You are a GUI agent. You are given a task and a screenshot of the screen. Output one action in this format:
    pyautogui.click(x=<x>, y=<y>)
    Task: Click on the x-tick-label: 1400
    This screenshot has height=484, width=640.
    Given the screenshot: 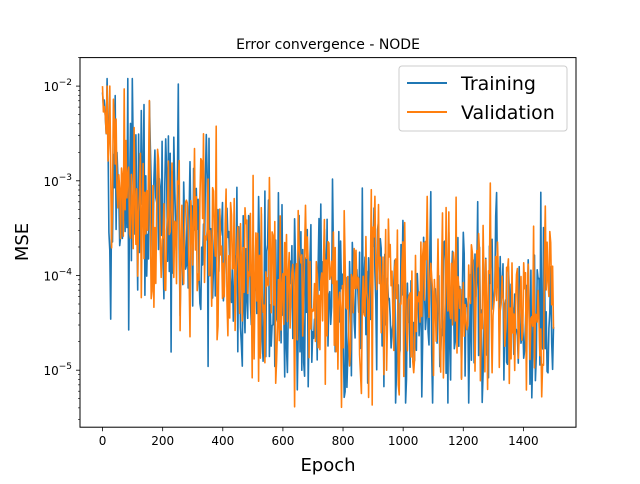 What is the action you would take?
    pyautogui.click(x=523, y=441)
    